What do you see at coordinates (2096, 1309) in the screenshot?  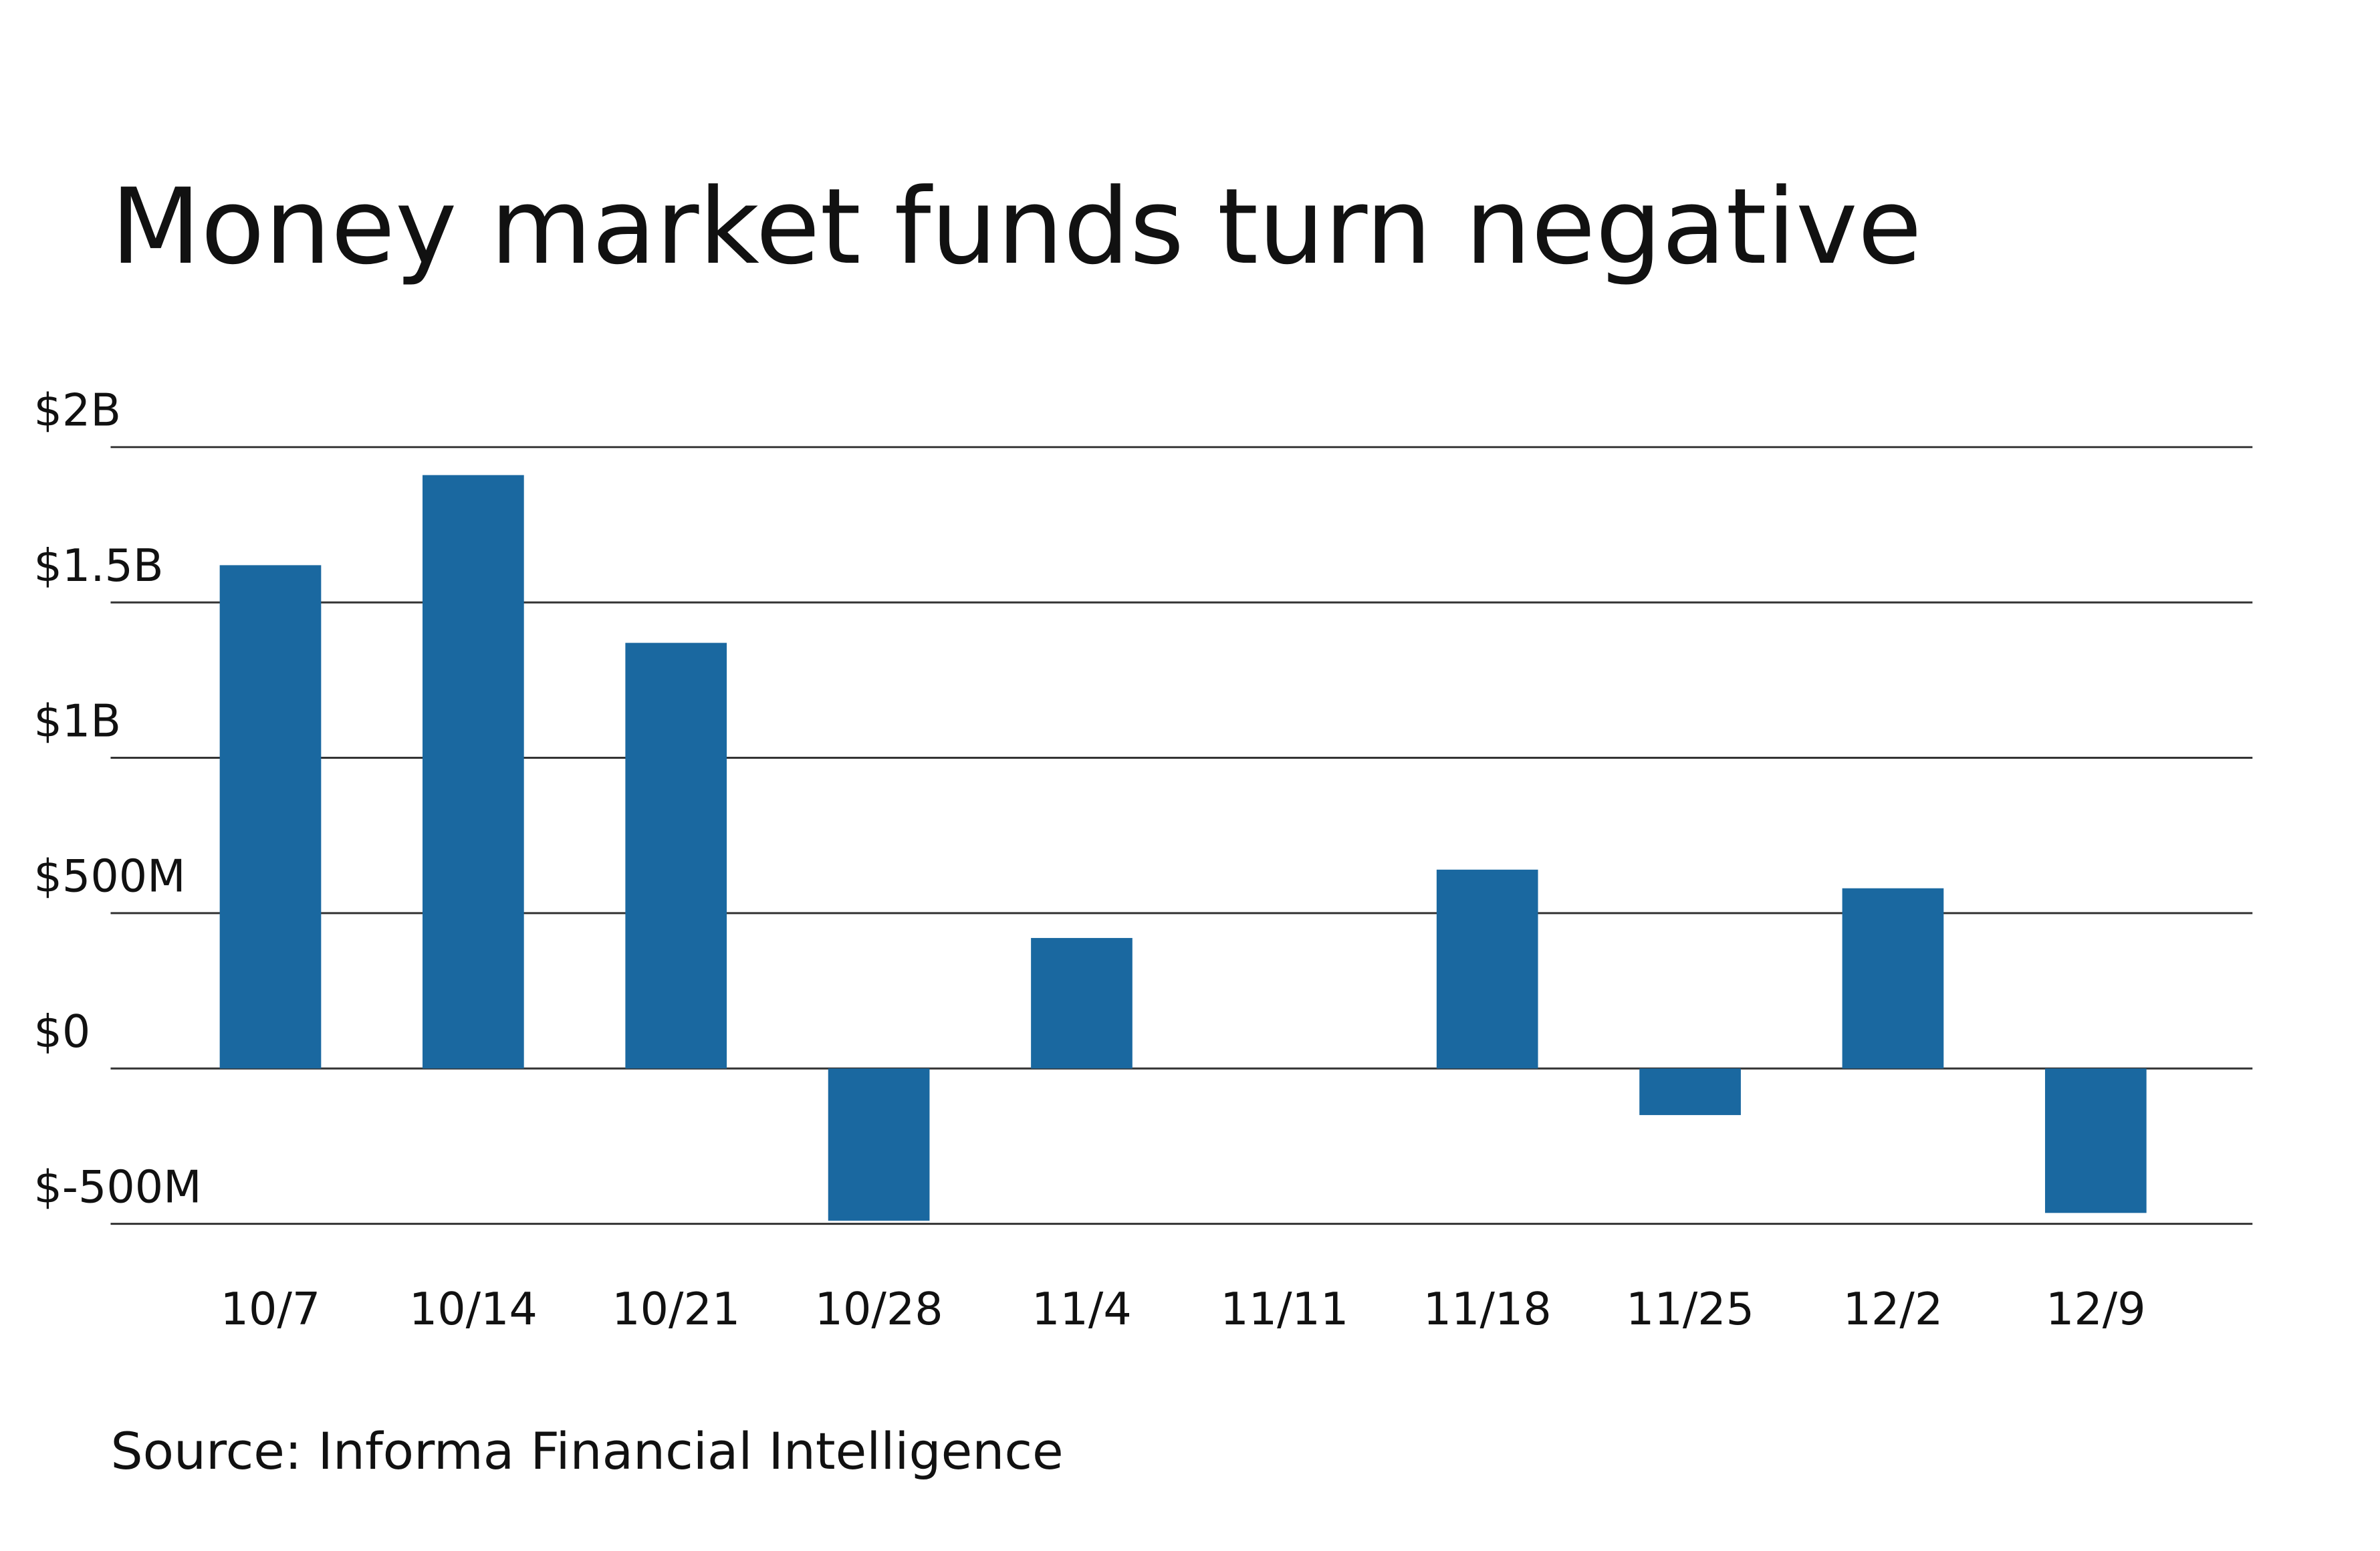 I see `x-tick-label: 12/9` at bounding box center [2096, 1309].